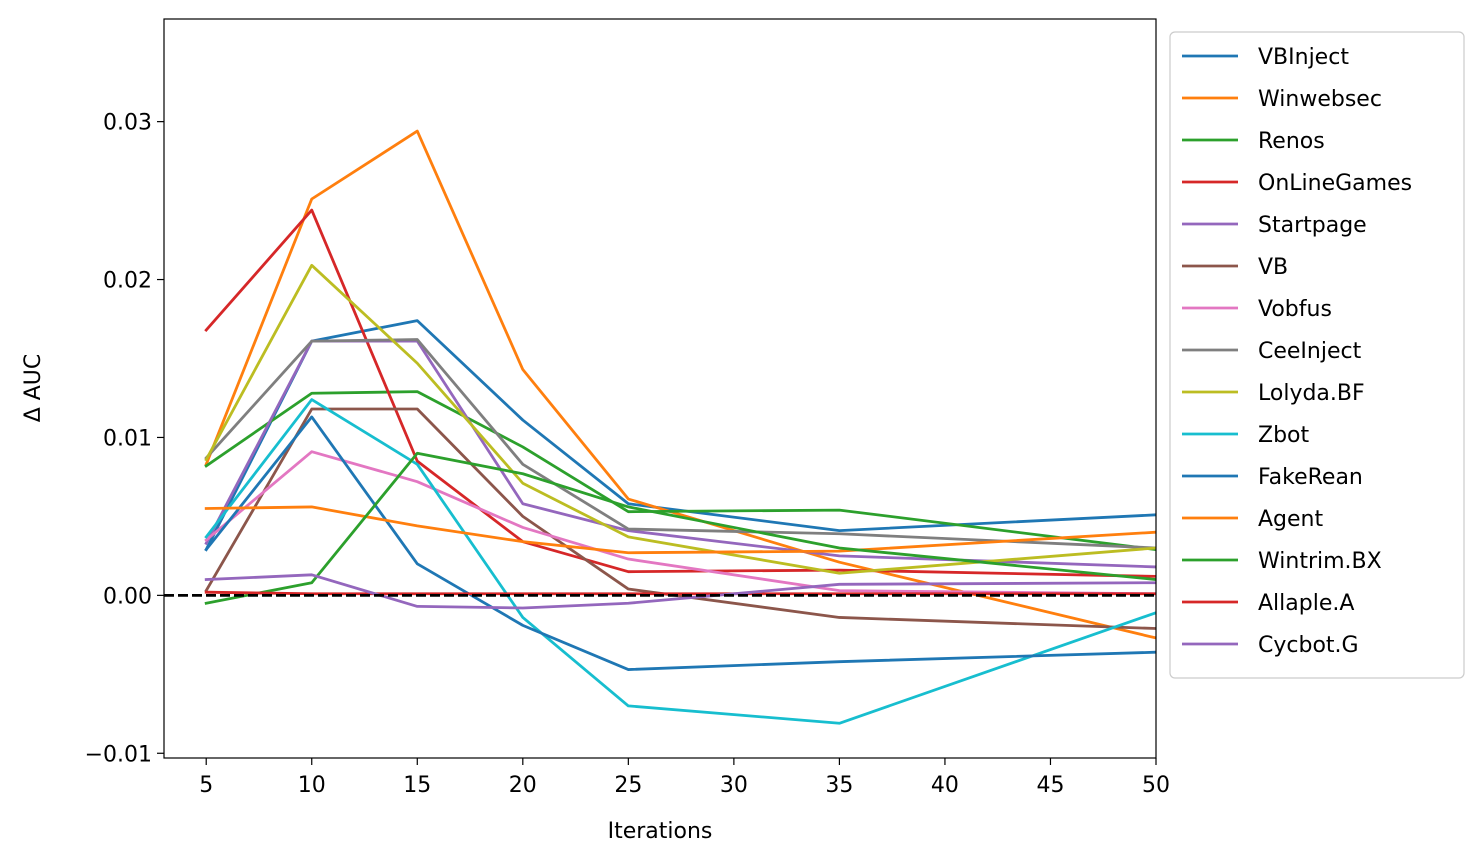 The image size is (1484, 865). I want to click on y-axis: −0.01 0.00 0.01 0.02 0.03, so click(124, 439).